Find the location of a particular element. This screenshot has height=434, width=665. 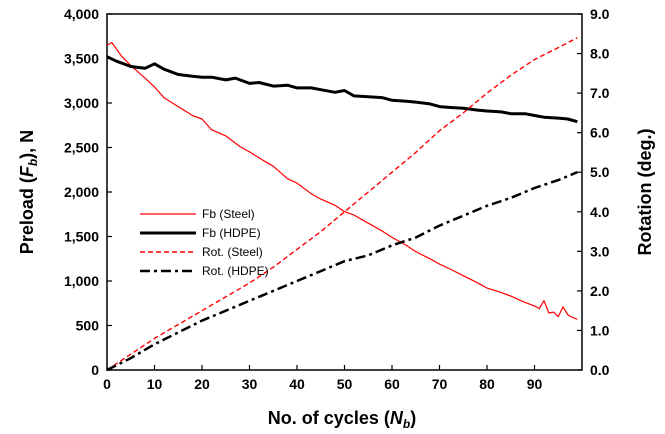

y-left-tick-label: 2,500 is located at coordinates (81, 148).